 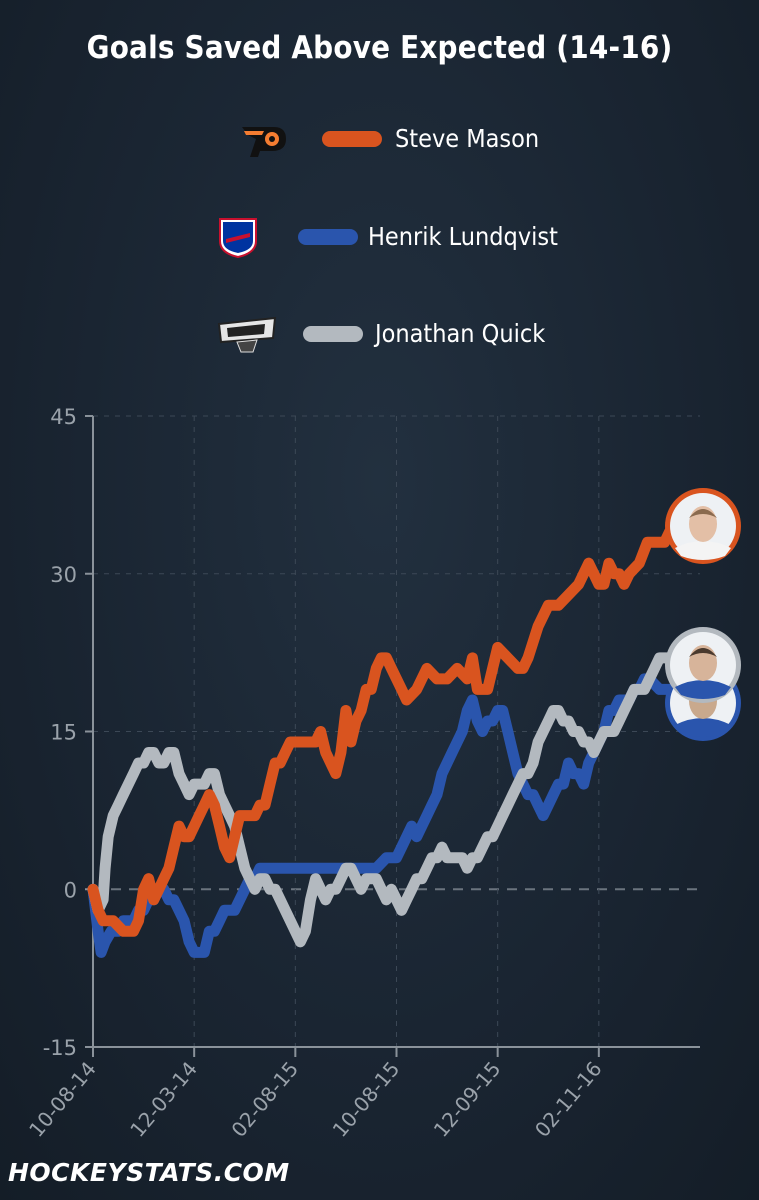 I want to click on chart-title: Goals Saved Above Expected (14-16), so click(x=379, y=48).